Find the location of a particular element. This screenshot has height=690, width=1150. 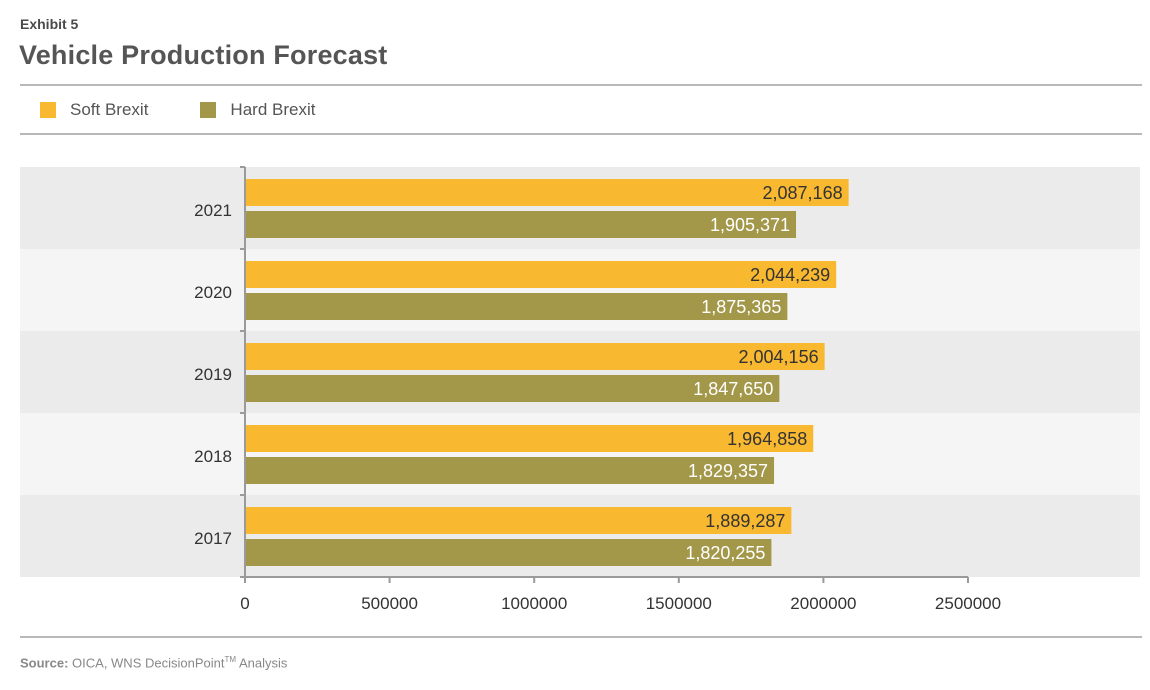

data-label-hard-brexit: 1,820,255 is located at coordinates (725, 553).